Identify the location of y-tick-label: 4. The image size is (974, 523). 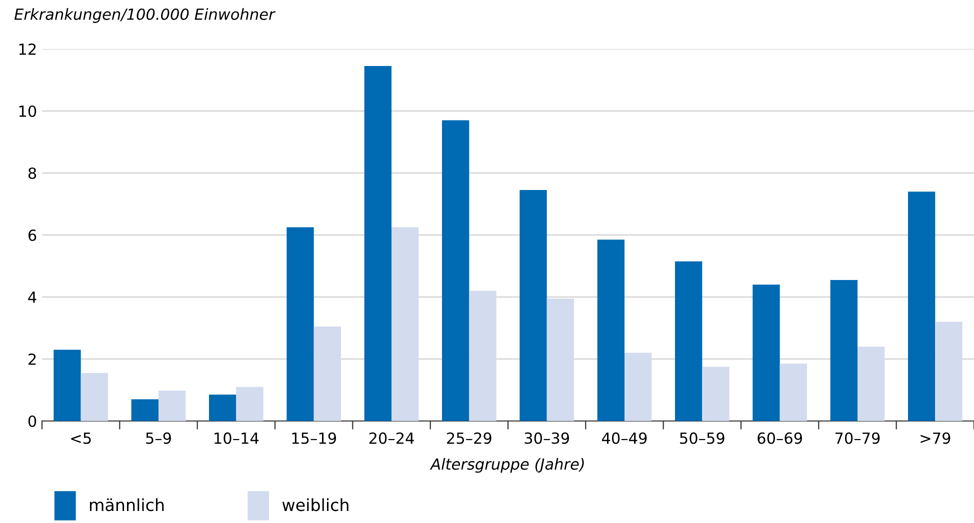
(32, 297).